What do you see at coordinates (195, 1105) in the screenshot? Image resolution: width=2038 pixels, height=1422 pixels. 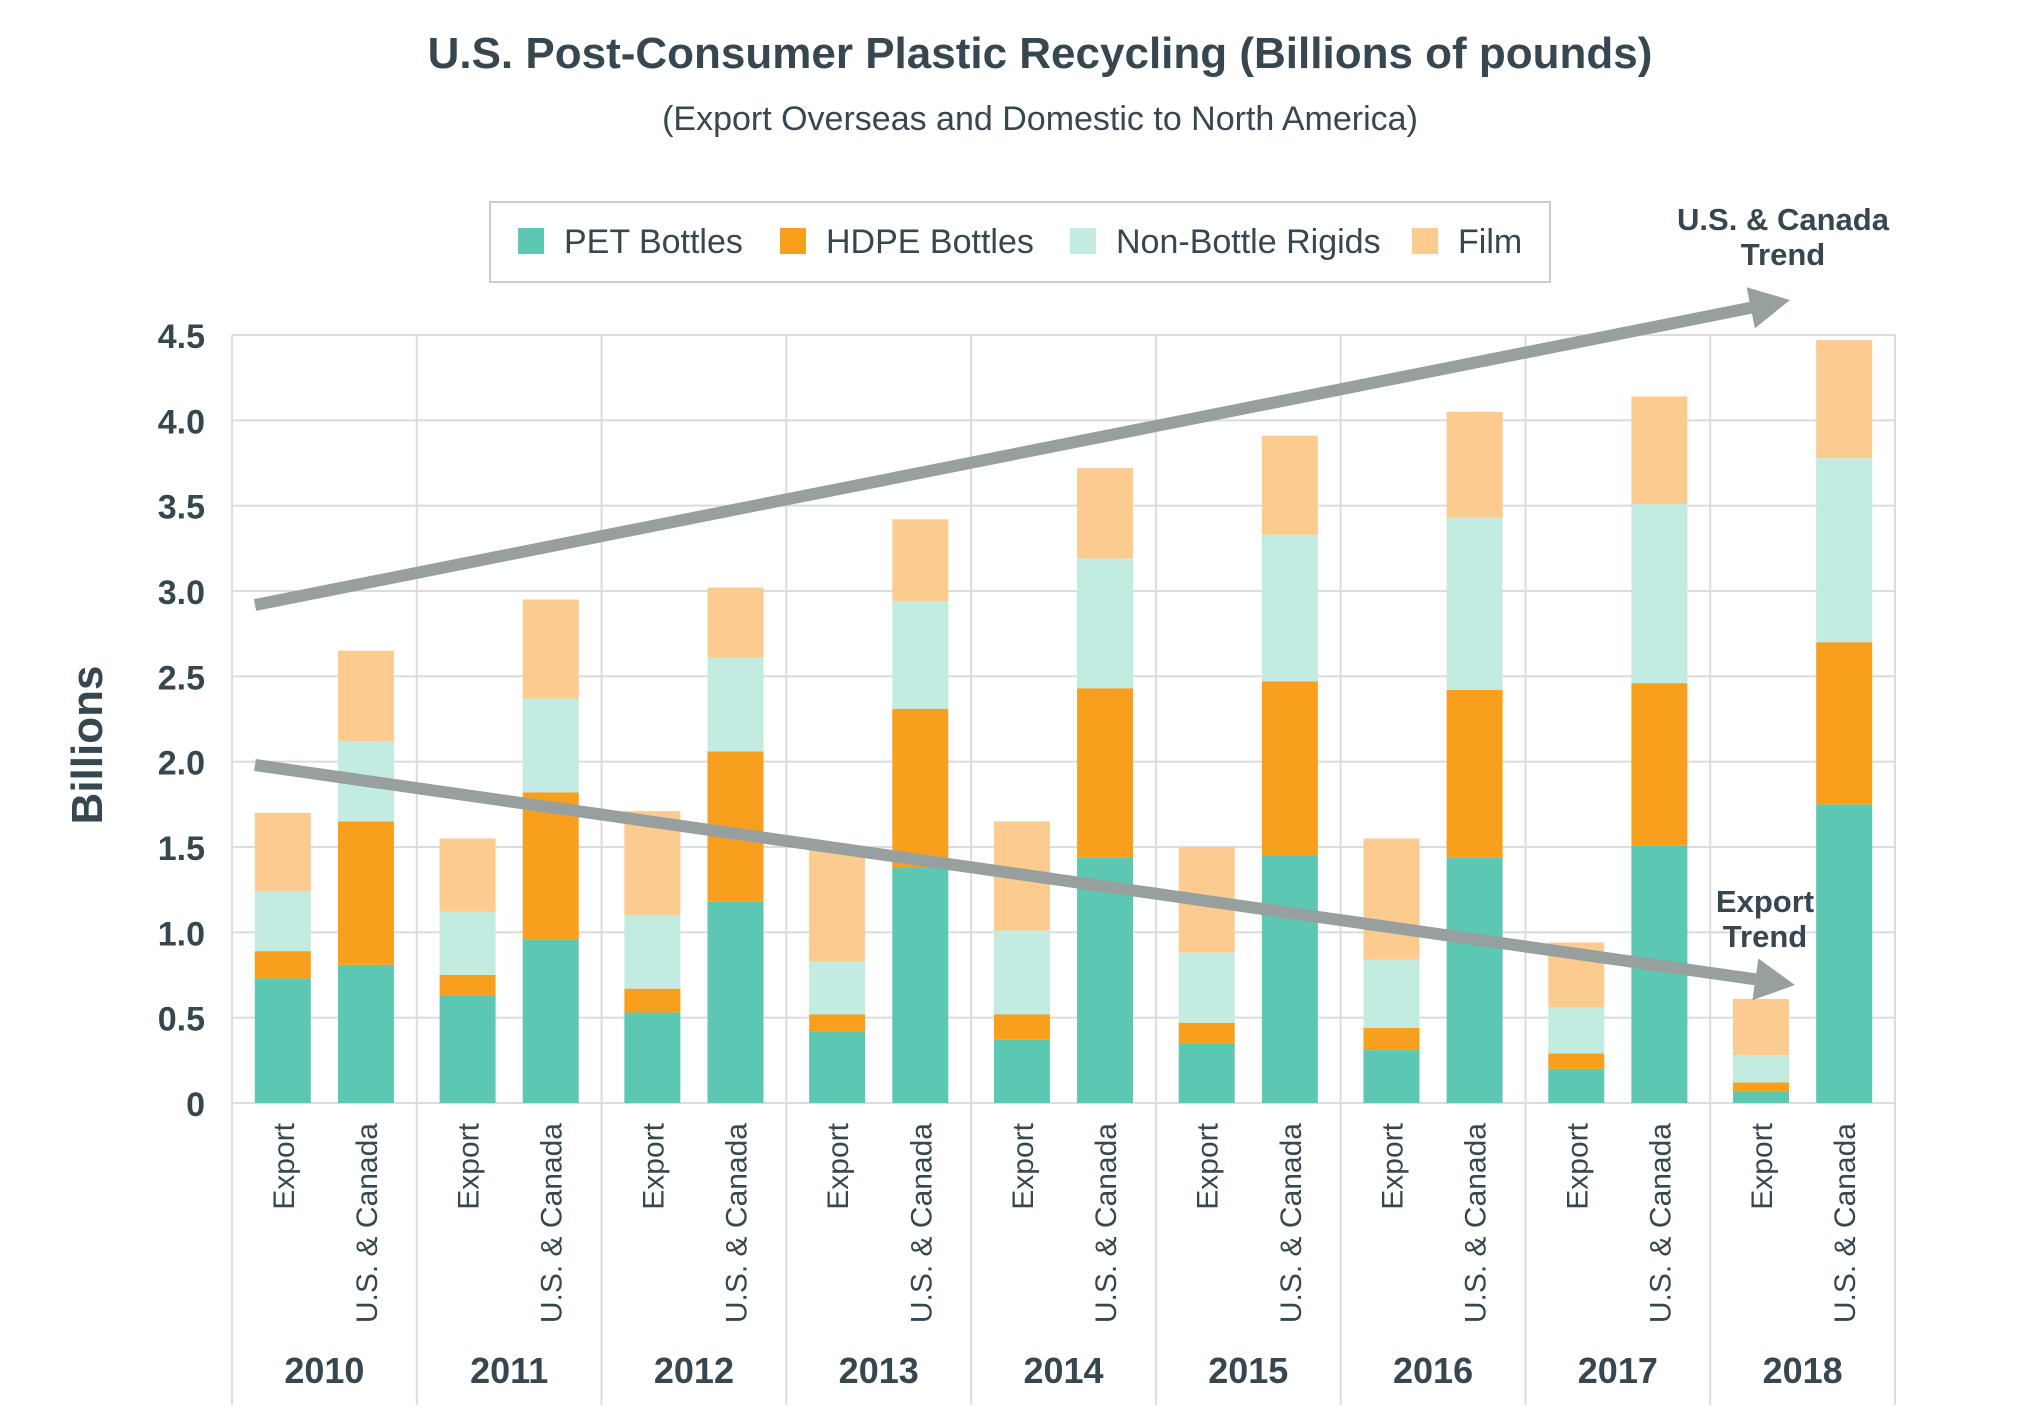 I see `y-tick-label: 0` at bounding box center [195, 1105].